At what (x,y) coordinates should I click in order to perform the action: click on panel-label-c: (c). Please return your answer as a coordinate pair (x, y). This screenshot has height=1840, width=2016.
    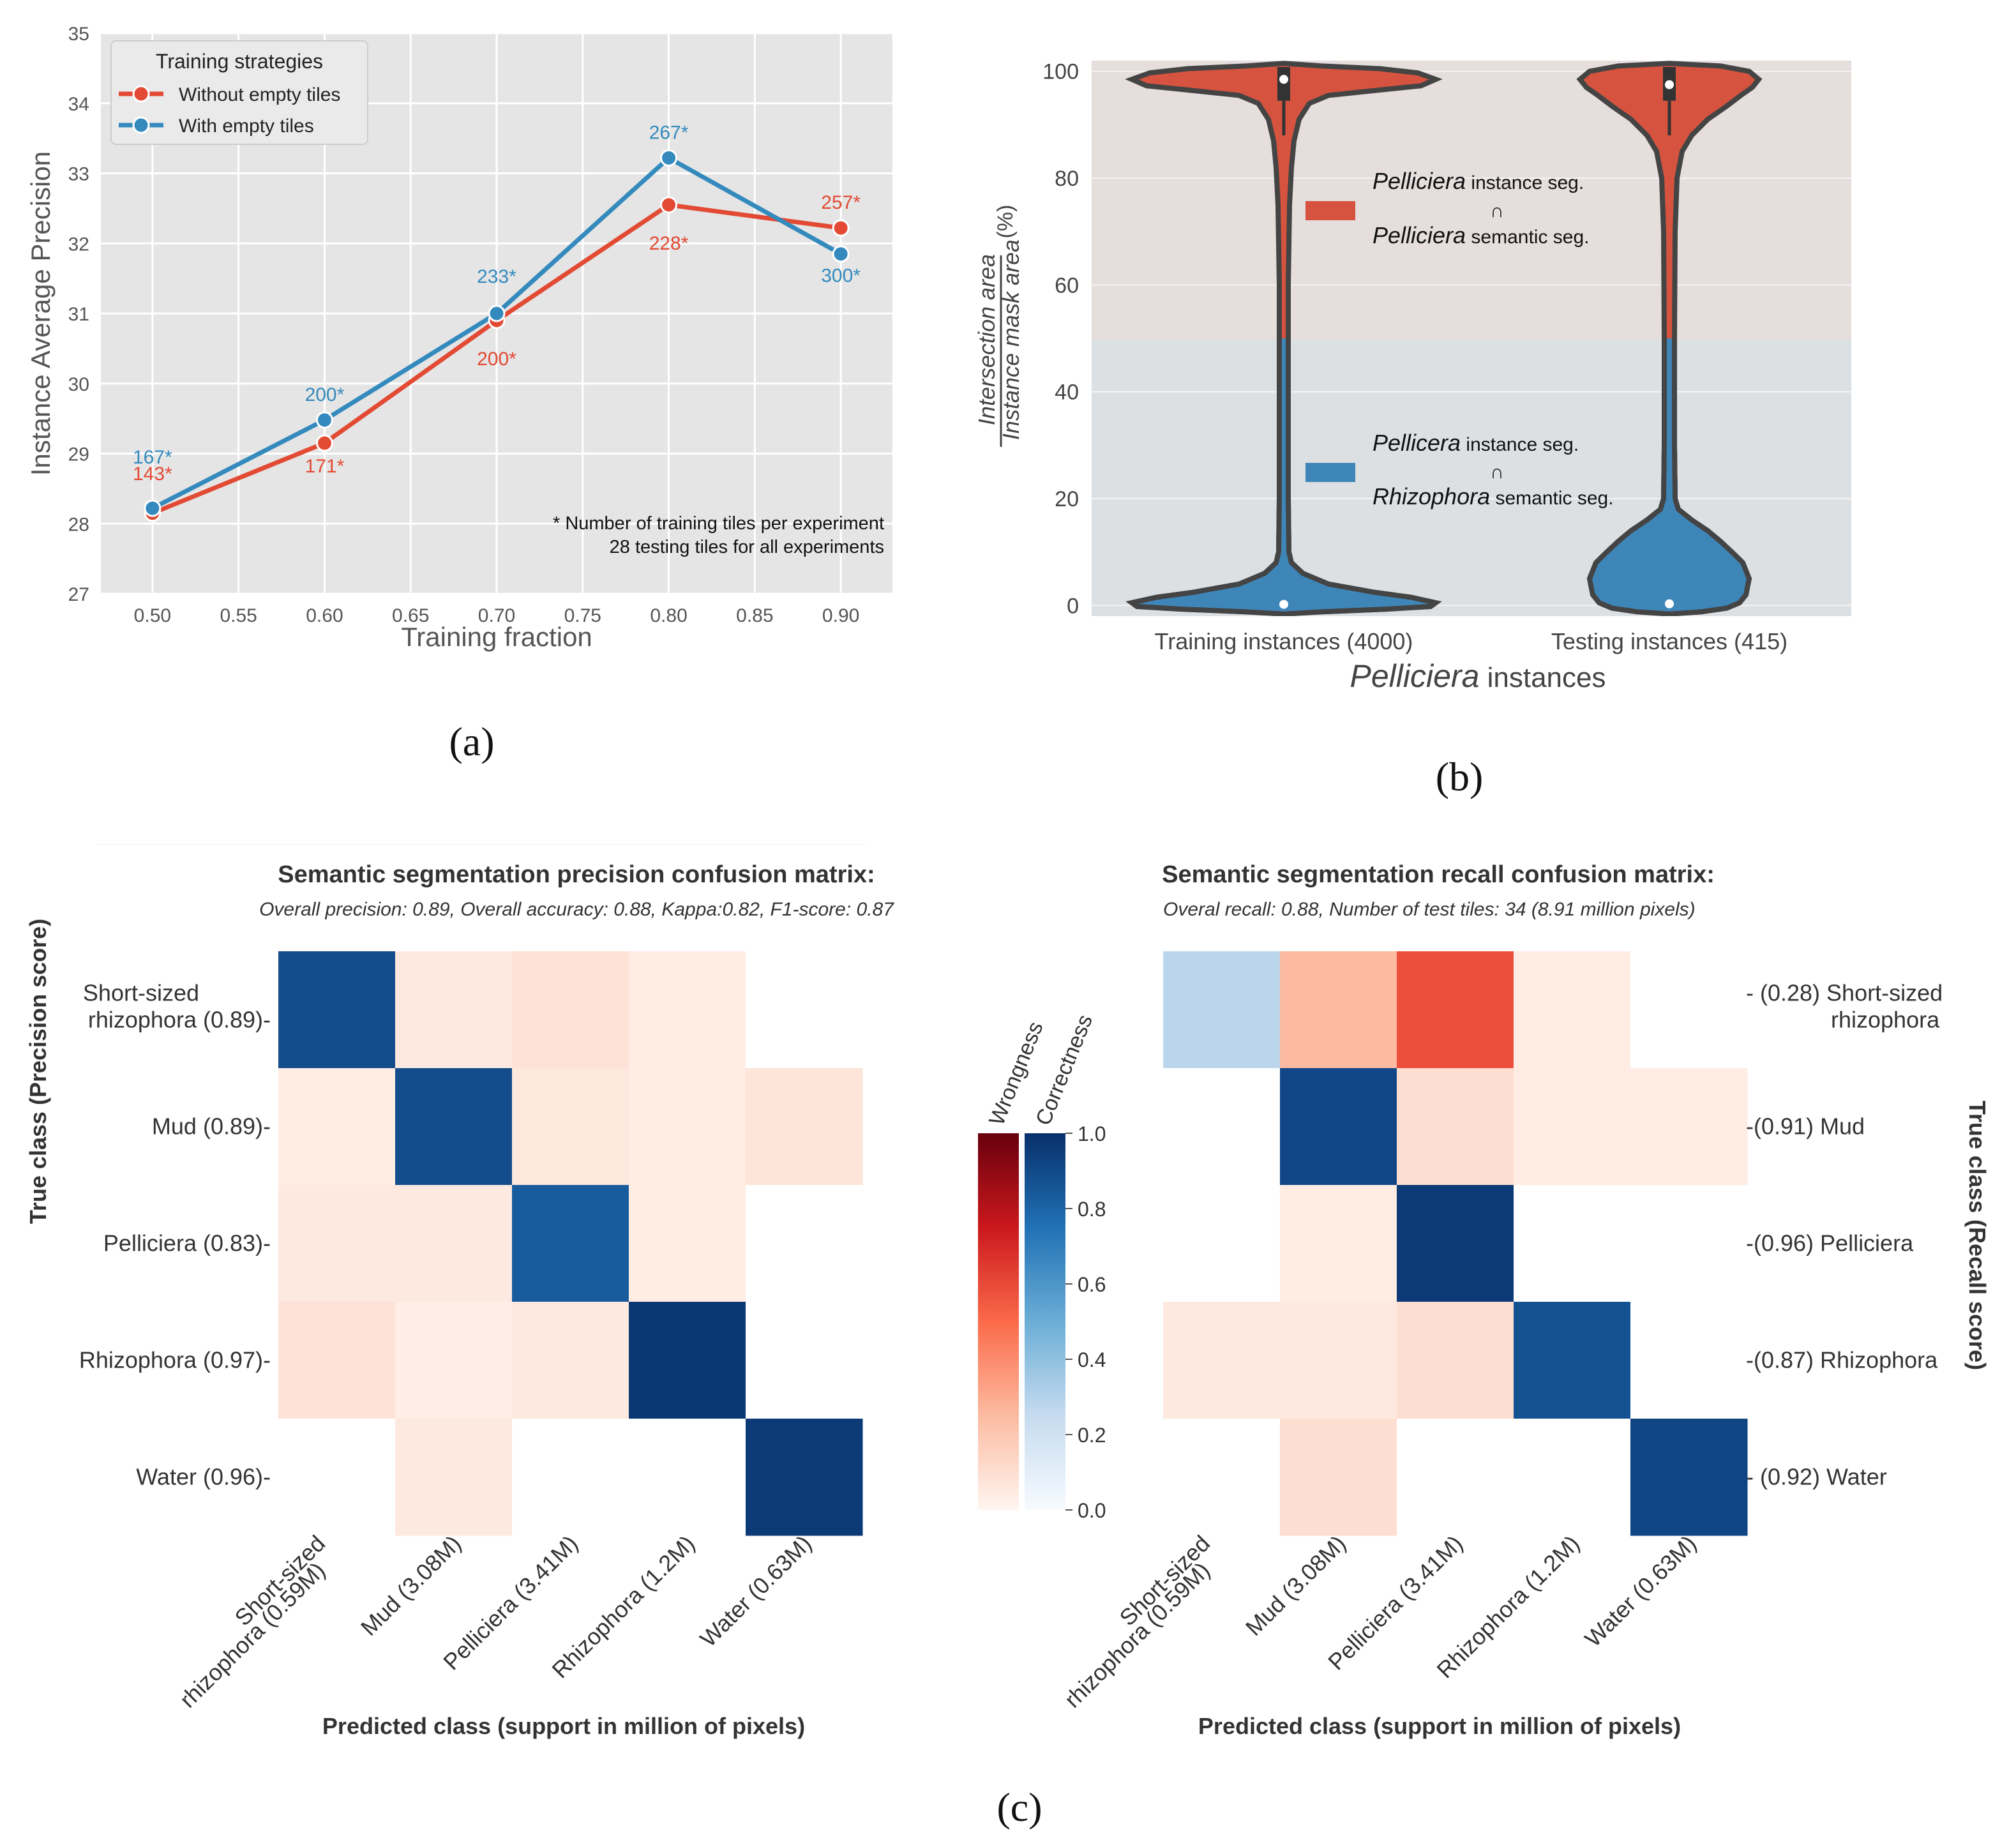
    Looking at the image, I should click on (1019, 1807).